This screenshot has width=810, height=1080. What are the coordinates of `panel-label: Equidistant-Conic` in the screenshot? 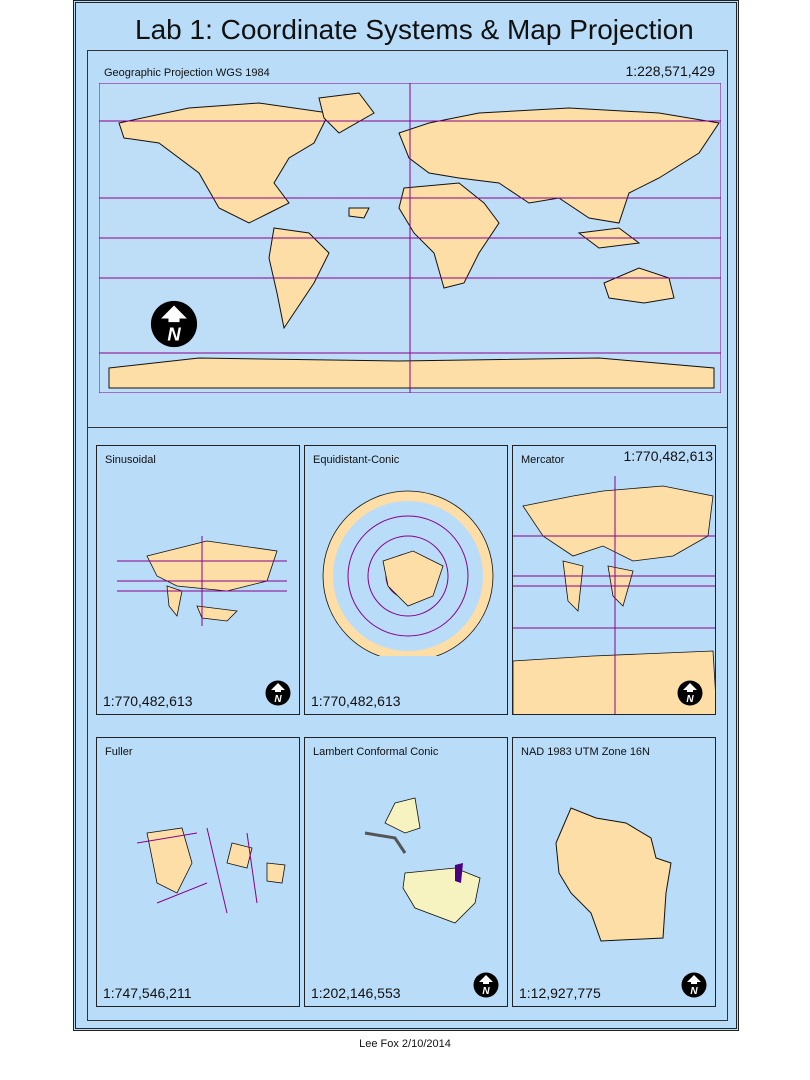 It's located at (356, 460).